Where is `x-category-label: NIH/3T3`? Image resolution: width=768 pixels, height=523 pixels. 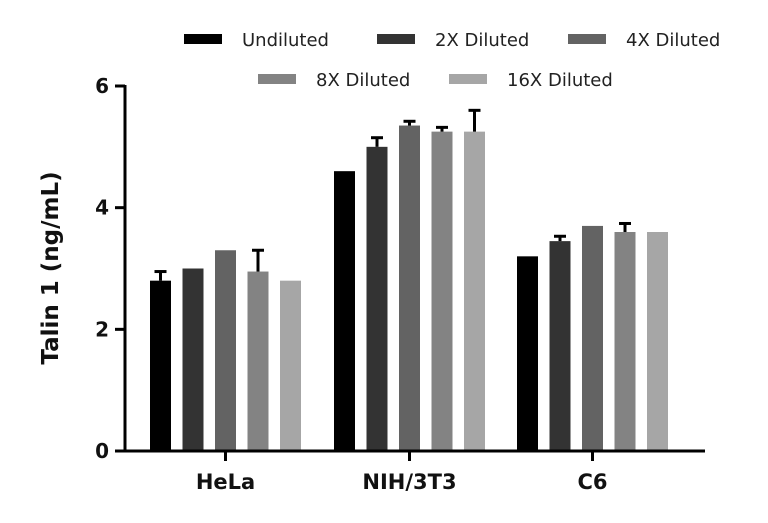
x-category-label: NIH/3T3 is located at coordinates (409, 482).